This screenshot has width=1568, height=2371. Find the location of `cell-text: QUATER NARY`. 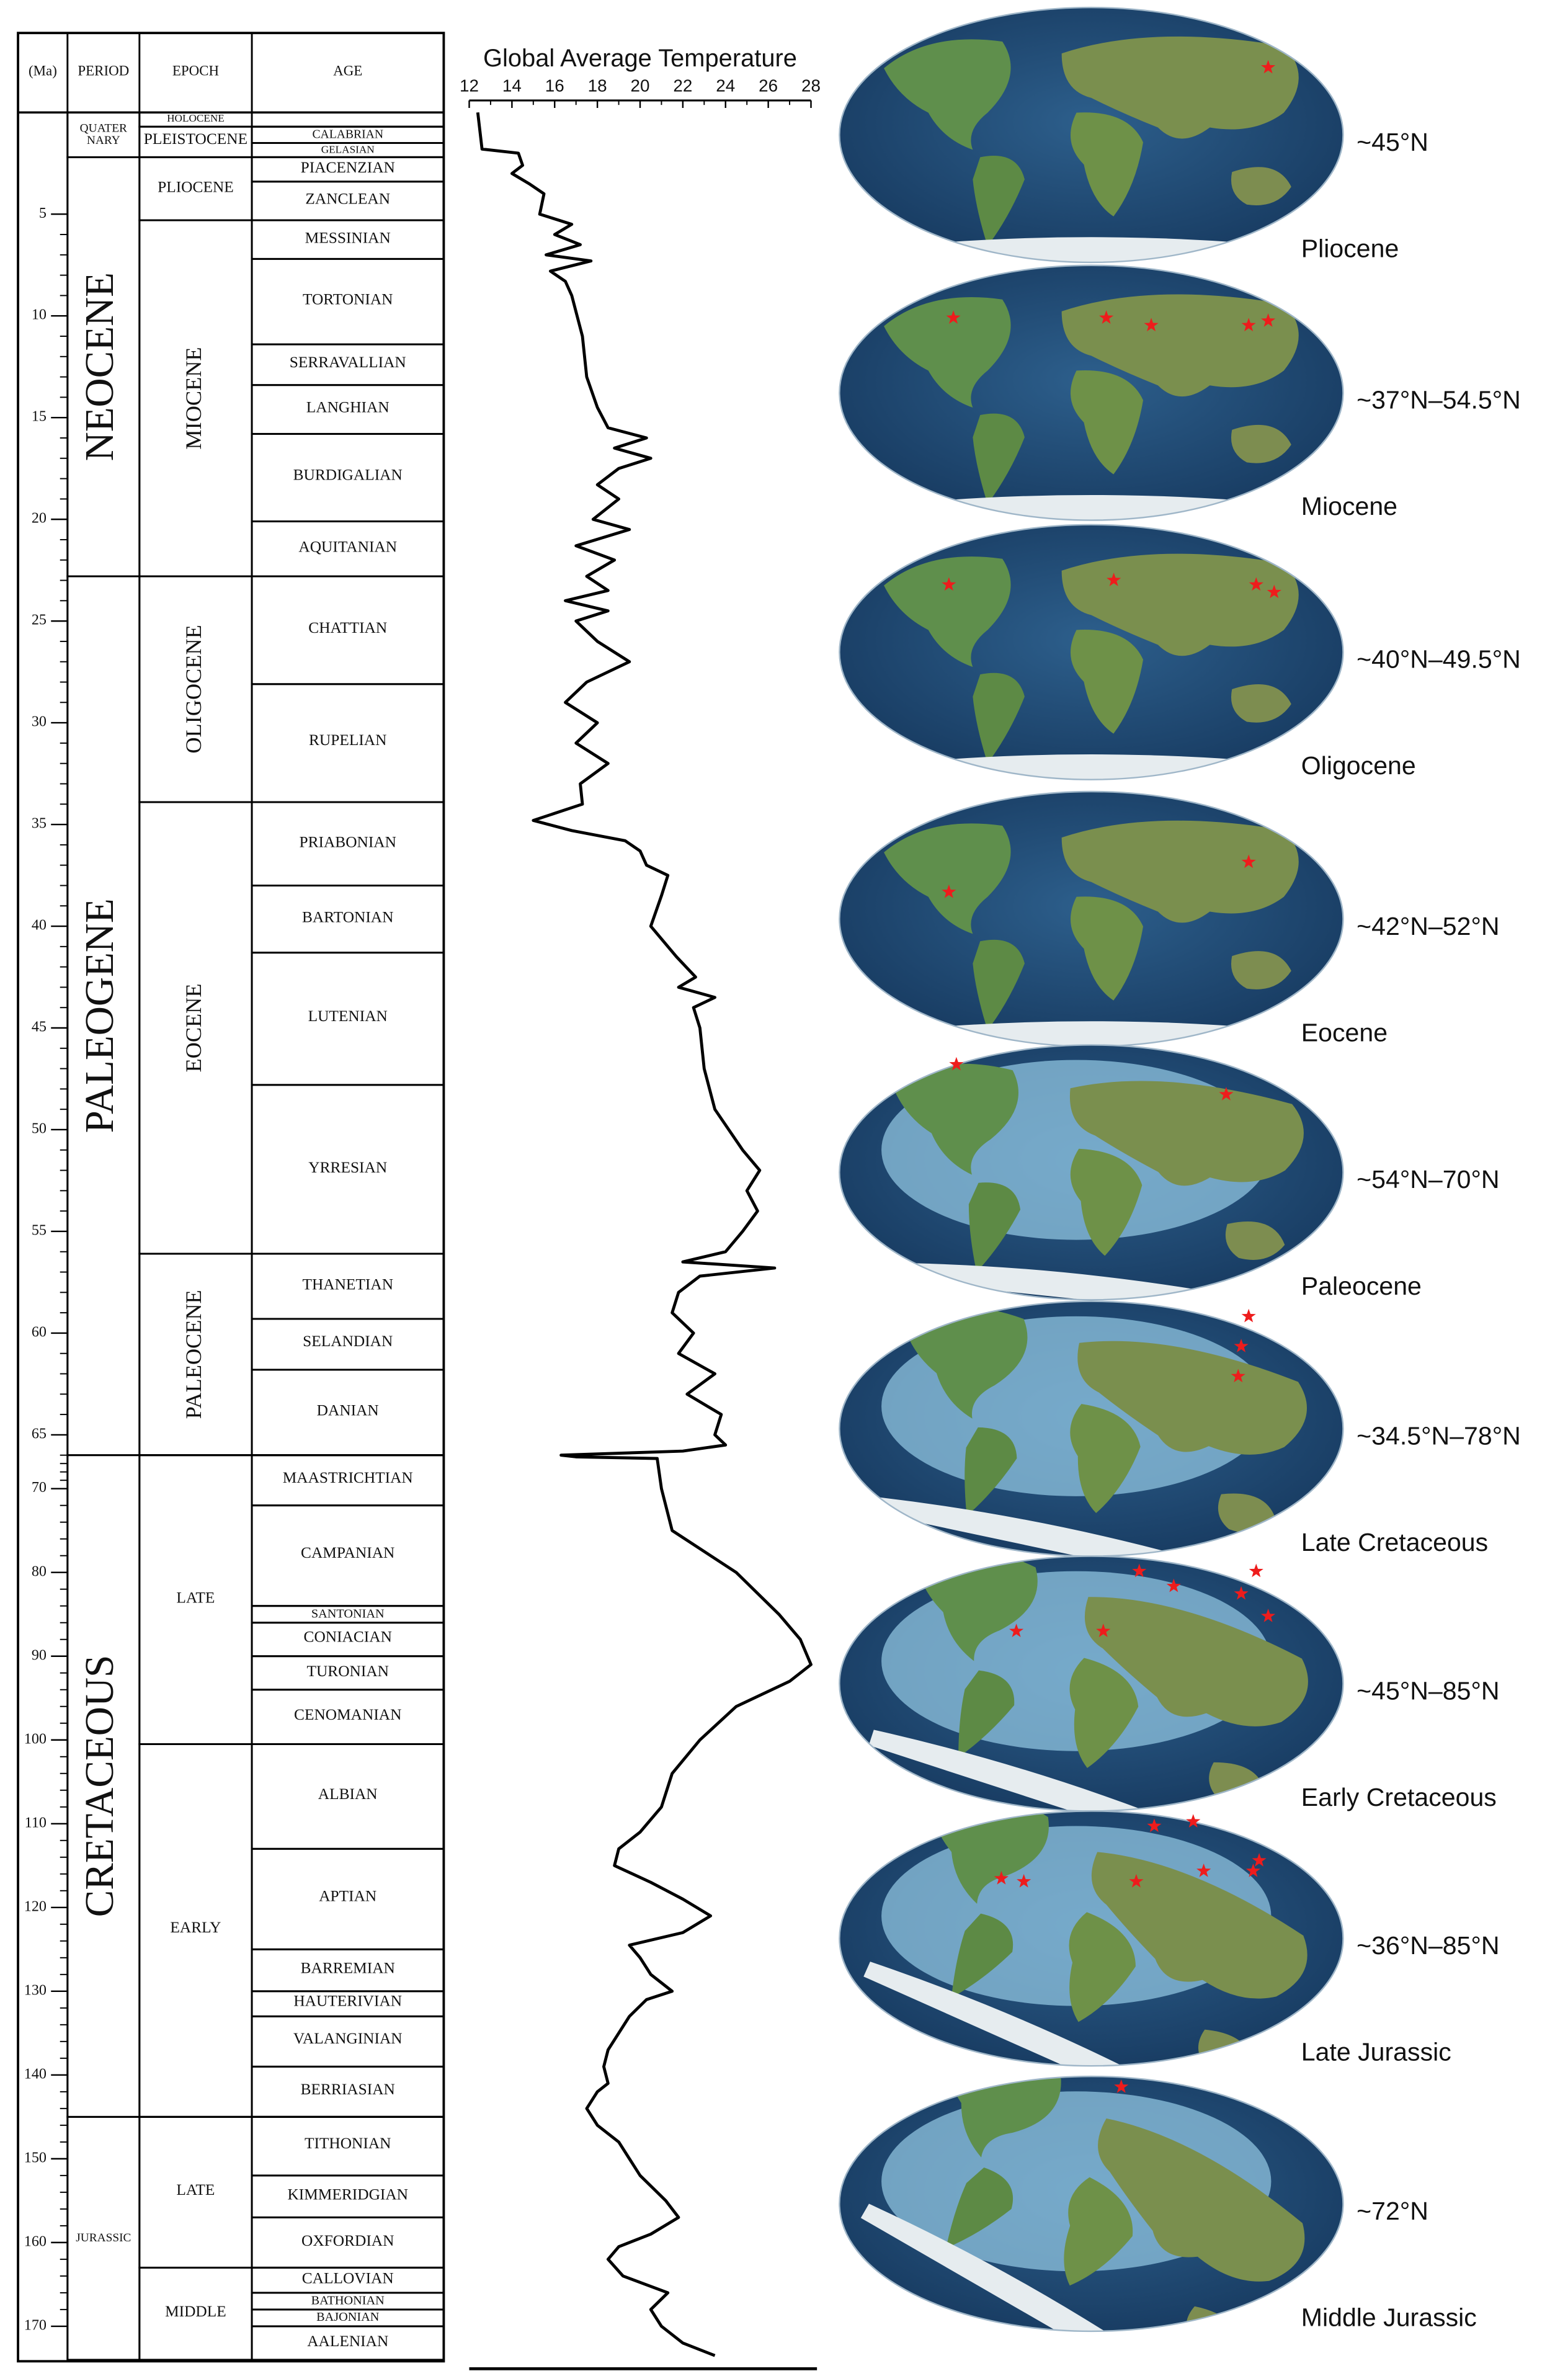

cell-text: QUATER NARY is located at coordinates (103, 134).